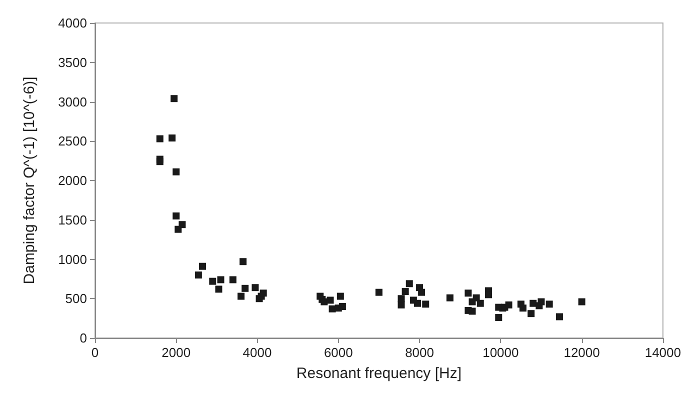 Image resolution: width=692 pixels, height=410 pixels. Describe the element at coordinates (72, 259) in the screenshot. I see `y-tick-label: 1000` at that location.